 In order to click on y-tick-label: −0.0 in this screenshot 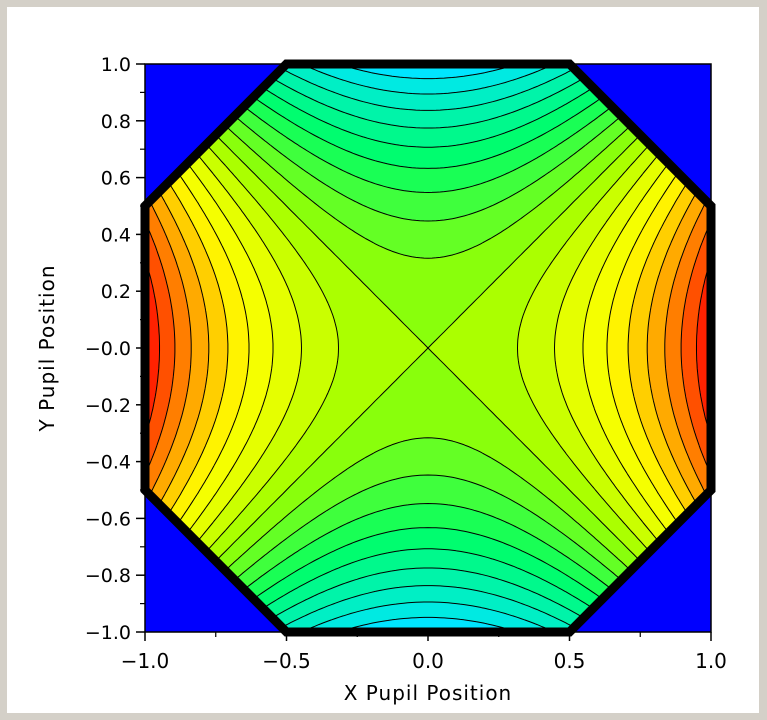, I will do `click(108, 349)`.